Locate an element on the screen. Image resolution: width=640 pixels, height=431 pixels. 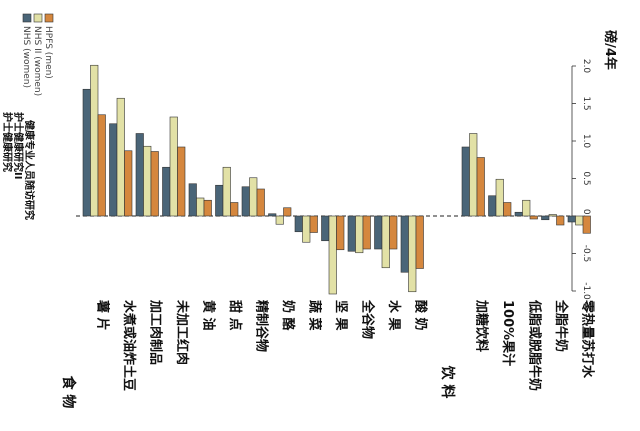
group-label: 饮 料 is located at coordinates (447, 382).